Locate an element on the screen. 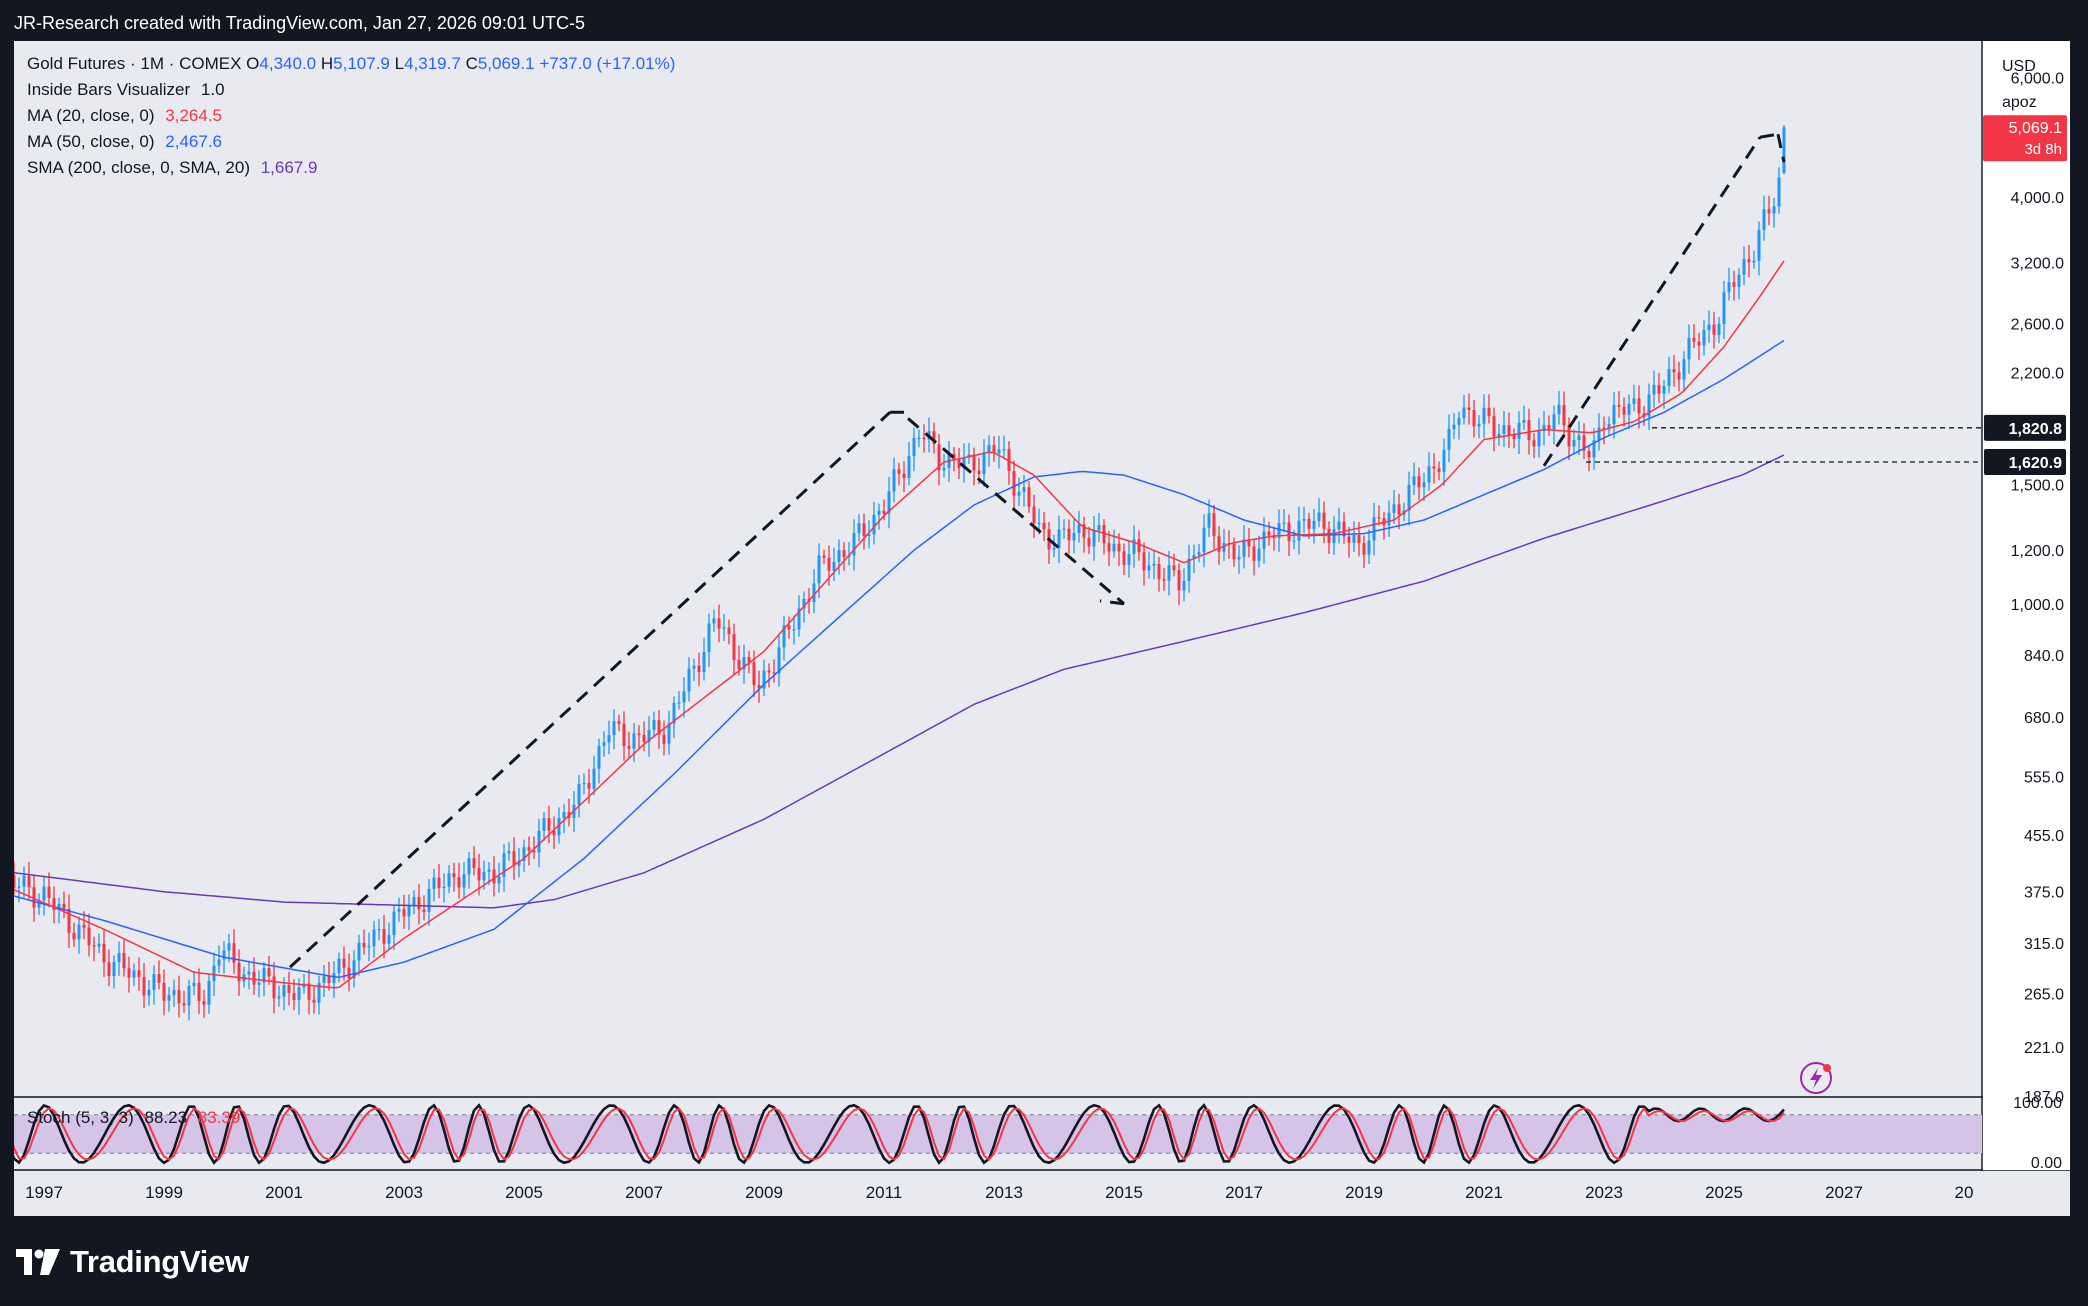  symbol-name: Gold Futures · 1M · COMEX is located at coordinates (134, 63).